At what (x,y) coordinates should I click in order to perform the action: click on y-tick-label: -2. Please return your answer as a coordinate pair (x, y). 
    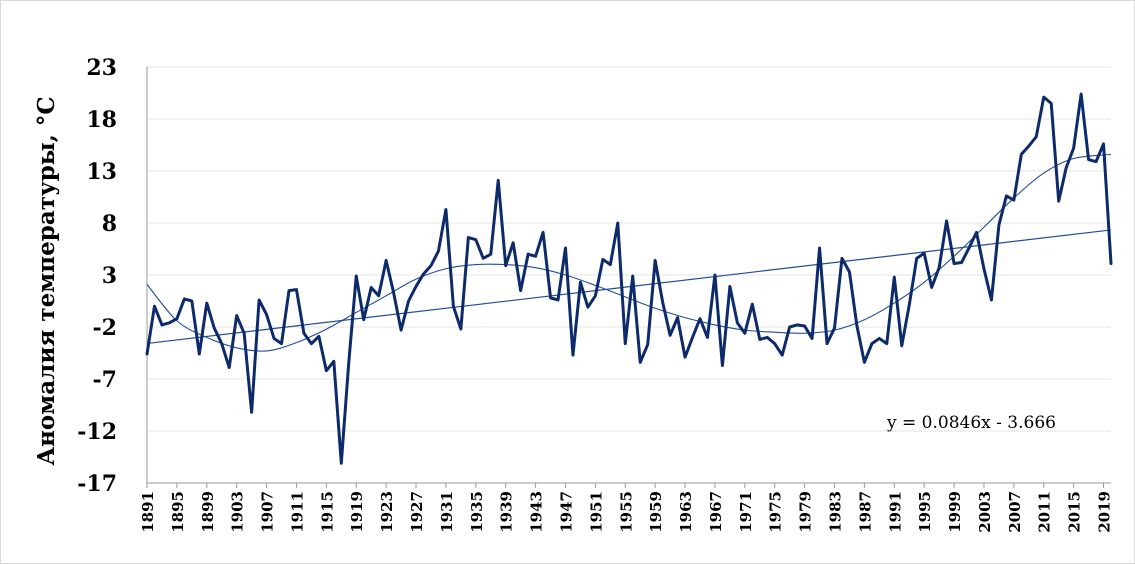
    Looking at the image, I should click on (105, 328).